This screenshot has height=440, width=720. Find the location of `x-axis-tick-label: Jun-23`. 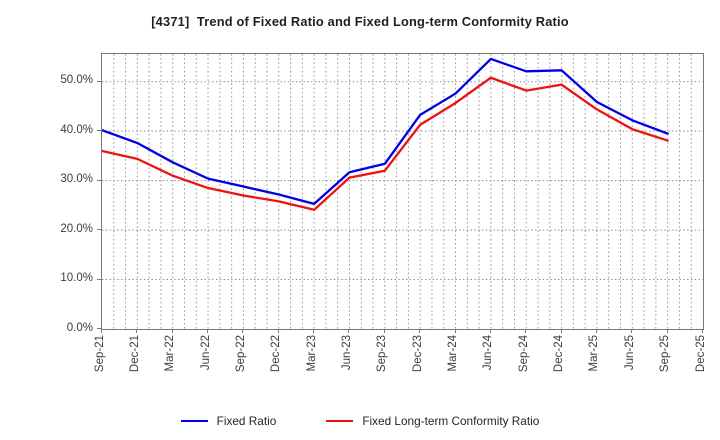

x-axis-tick-label: Jun-23 is located at coordinates (346, 353).